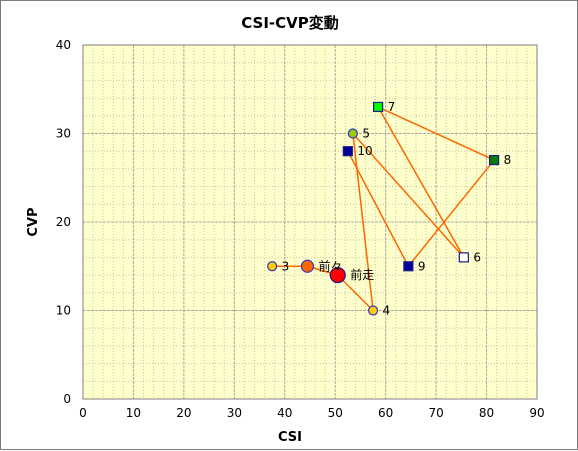 This screenshot has height=451, width=578. I want to click on point-label: 6, so click(477, 257).